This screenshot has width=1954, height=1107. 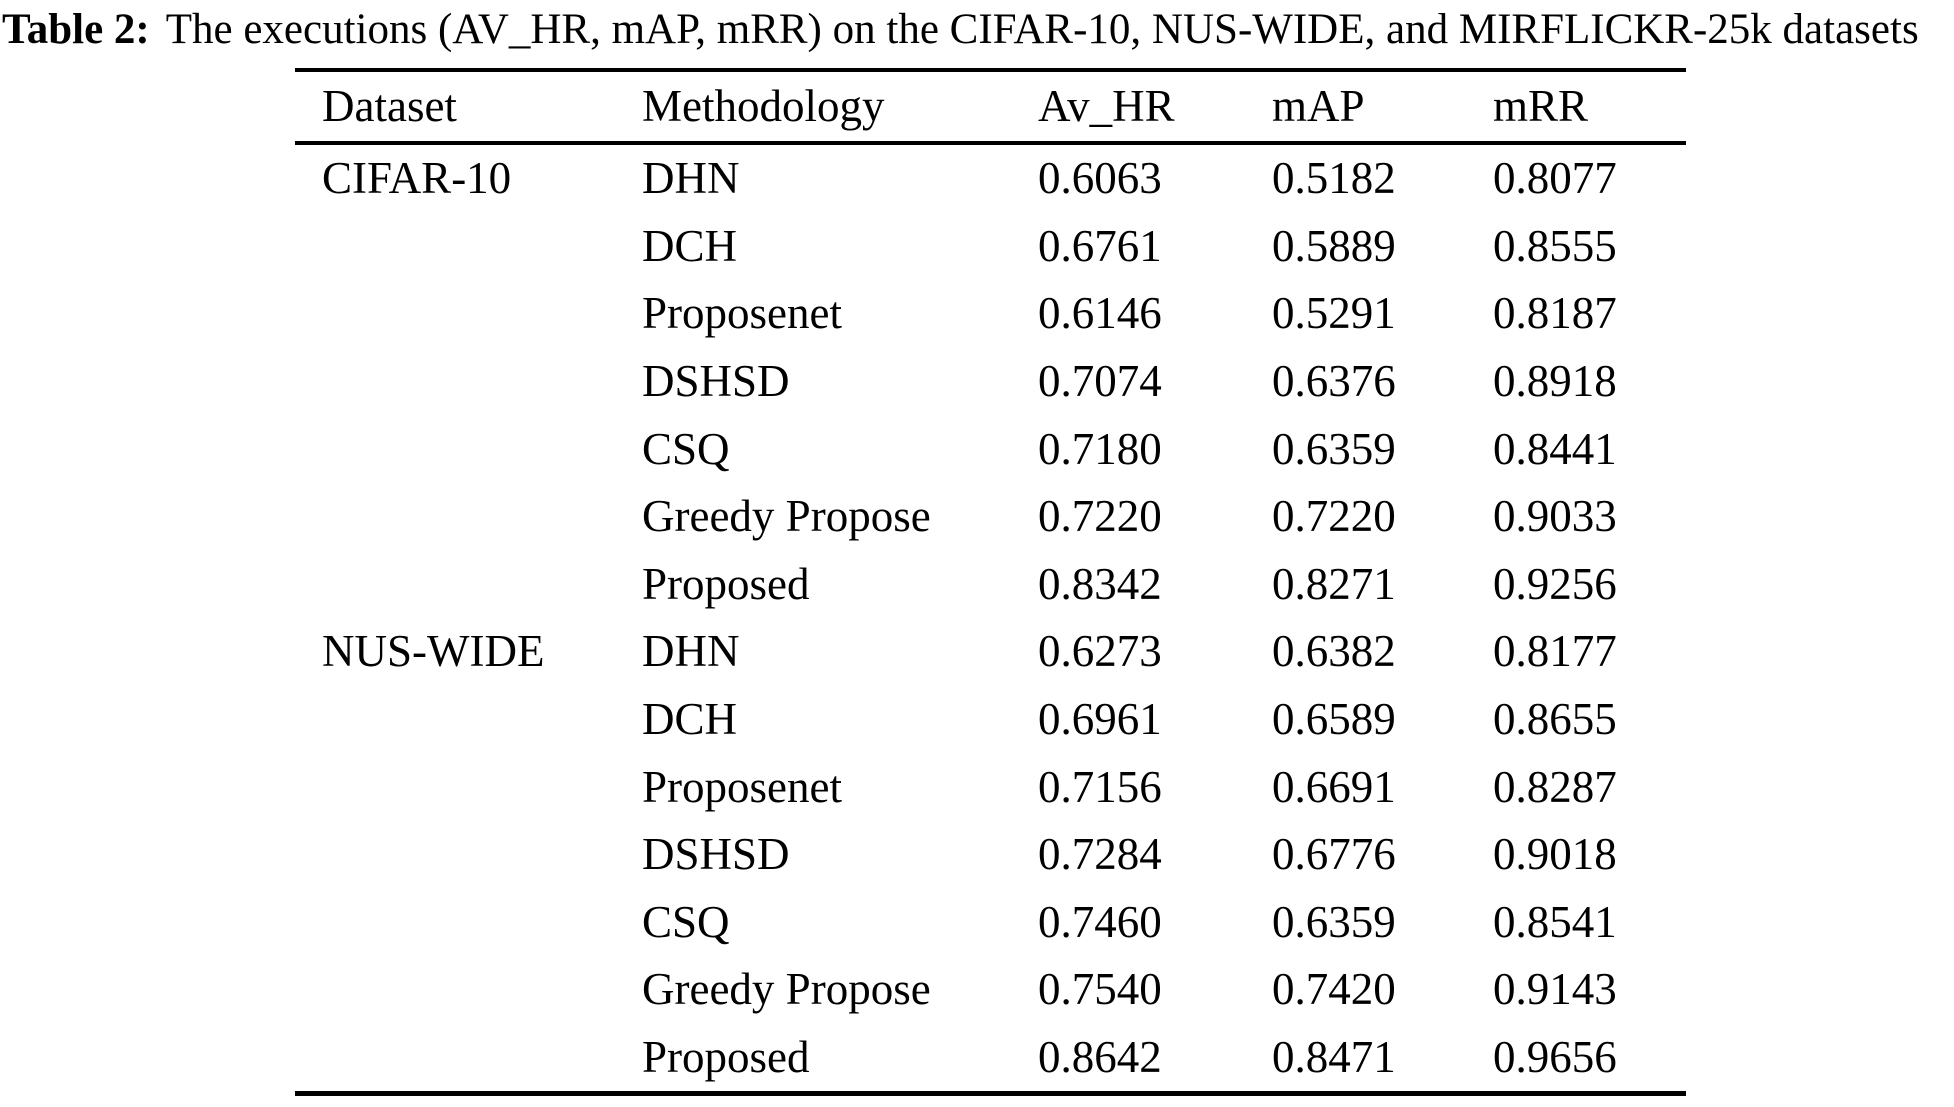 What do you see at coordinates (1555, 854) in the screenshot?
I see `mrr-cell: 0.9018` at bounding box center [1555, 854].